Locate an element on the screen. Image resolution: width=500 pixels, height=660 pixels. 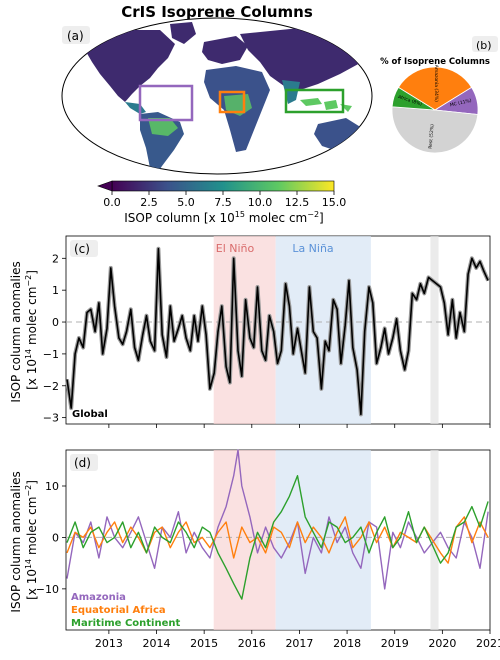
panel-a-map: (a) is located at coordinates (217, 96).